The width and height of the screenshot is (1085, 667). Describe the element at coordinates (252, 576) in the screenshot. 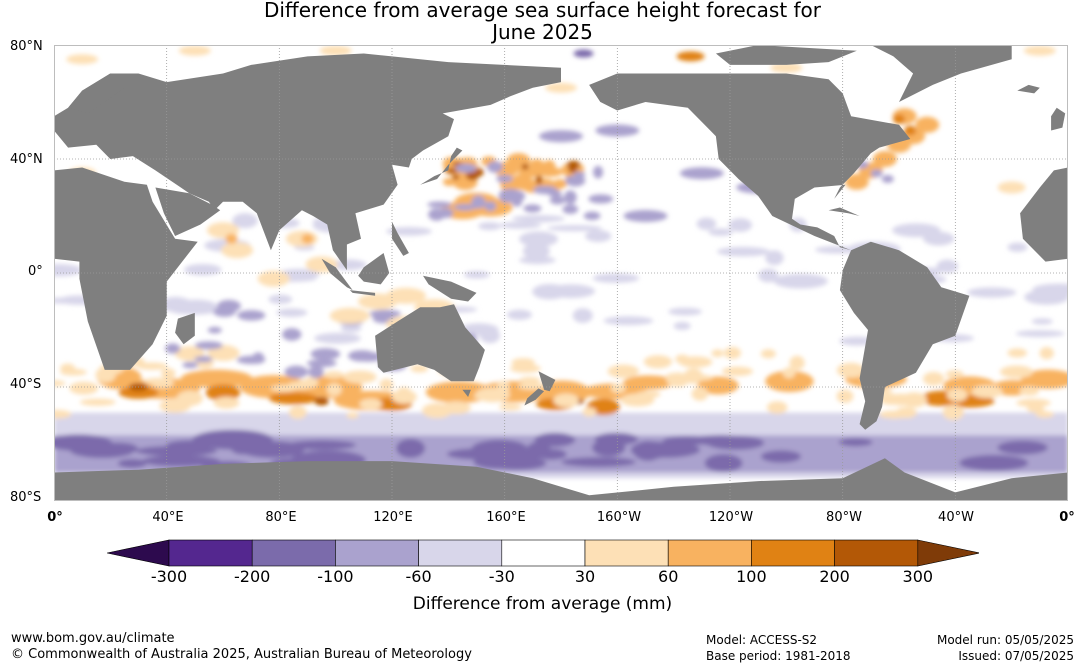

I see `colorbar-tick-label: -200` at that location.